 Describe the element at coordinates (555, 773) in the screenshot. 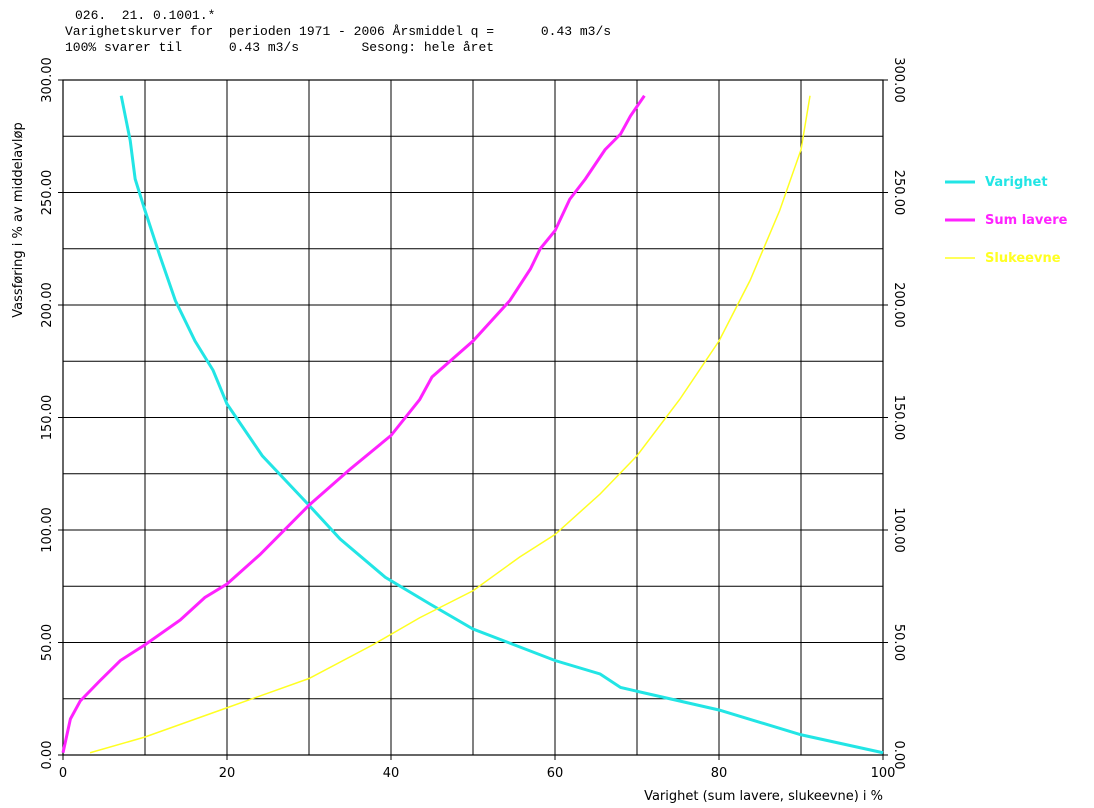

I see `x-tick-label: 60` at that location.